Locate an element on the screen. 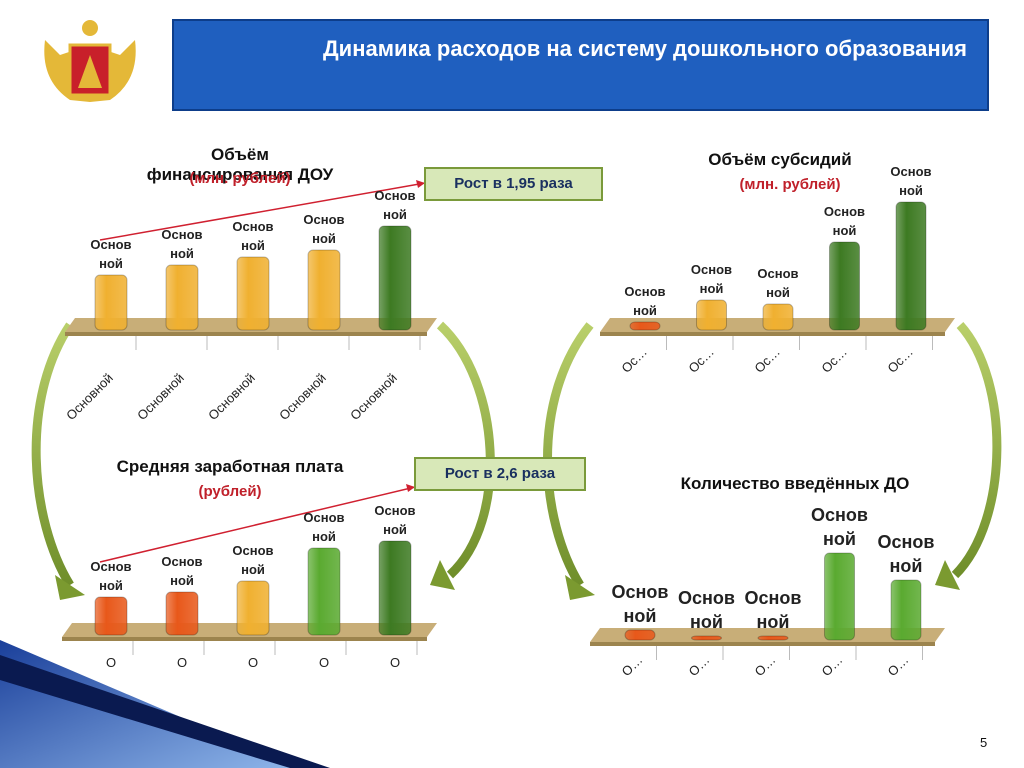  chart-title: Количество введённых ДО is located at coordinates (795, 483).